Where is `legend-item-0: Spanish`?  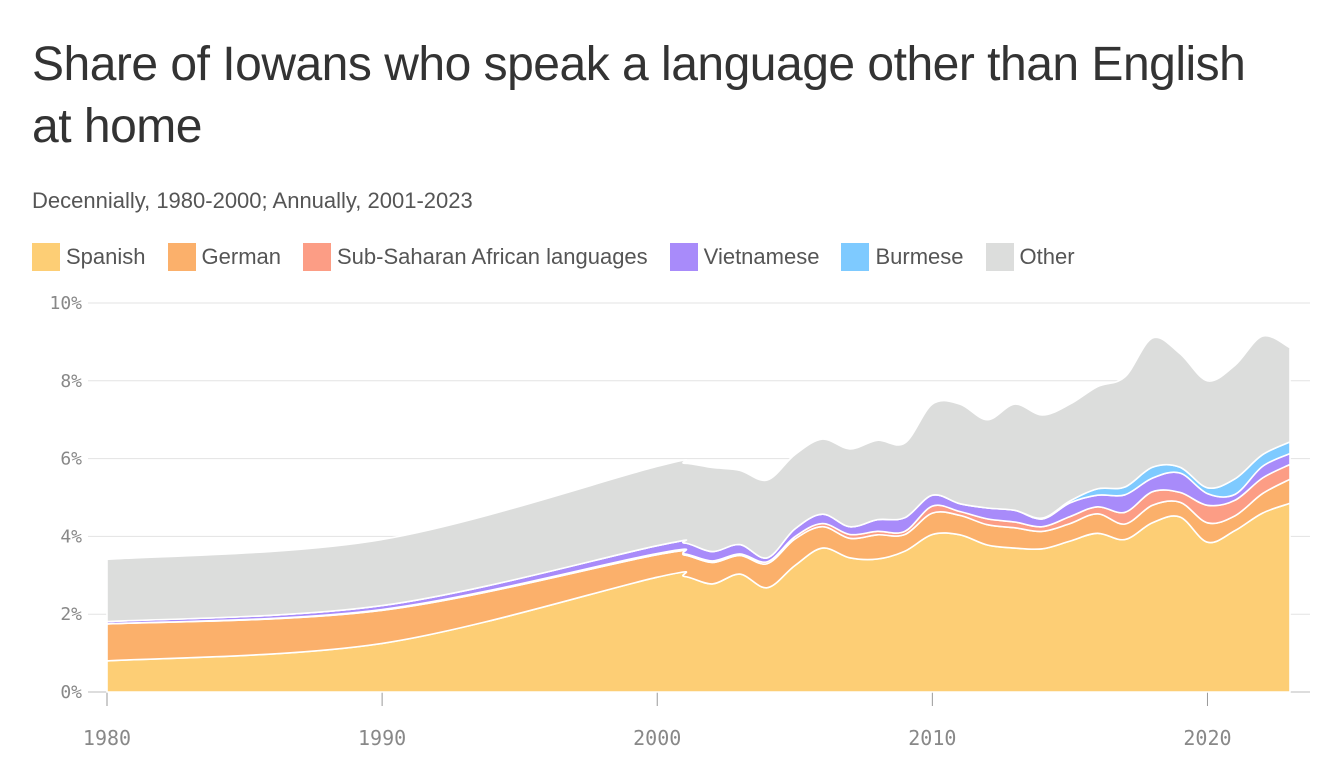
legend-item-0: Spanish is located at coordinates (89, 257).